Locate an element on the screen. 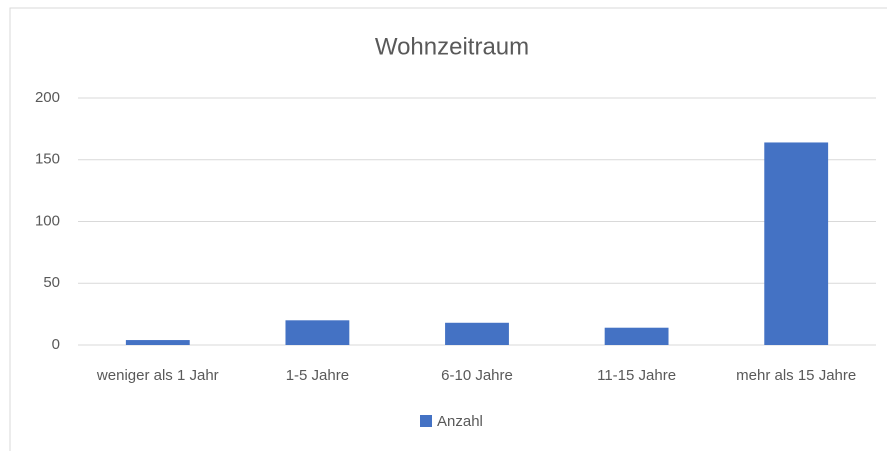 The height and width of the screenshot is (451, 887). y-tick-label: 150 is located at coordinates (47, 159).